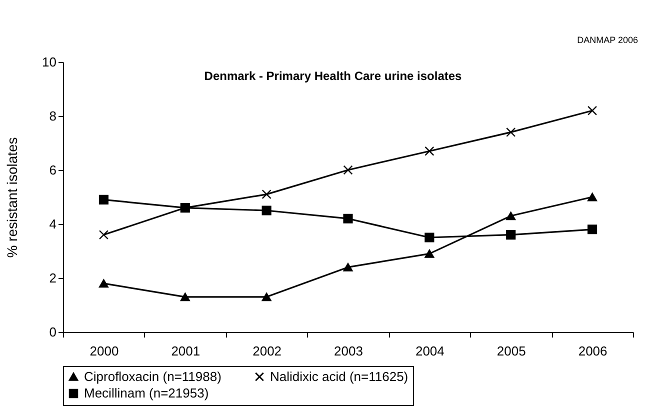 The width and height of the screenshot is (652, 419). What do you see at coordinates (52, 224) in the screenshot?
I see `y-tick-label: 4` at bounding box center [52, 224].